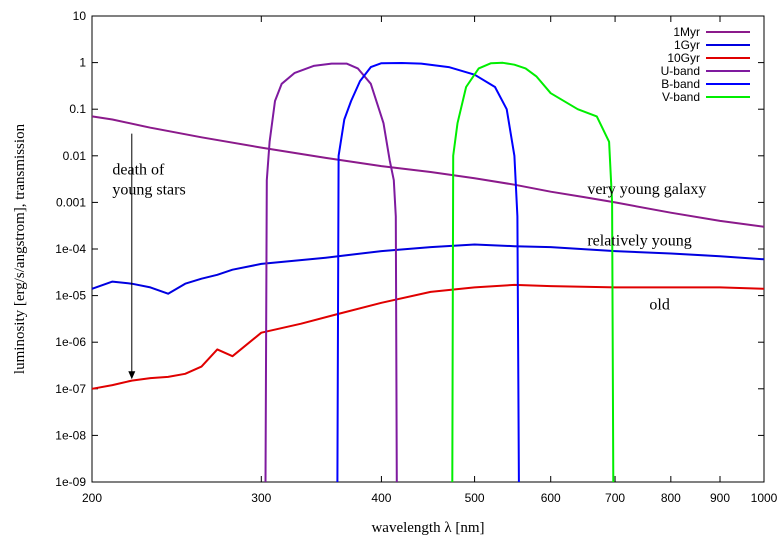  I want to click on y-tick-label: 10, so click(80, 16).